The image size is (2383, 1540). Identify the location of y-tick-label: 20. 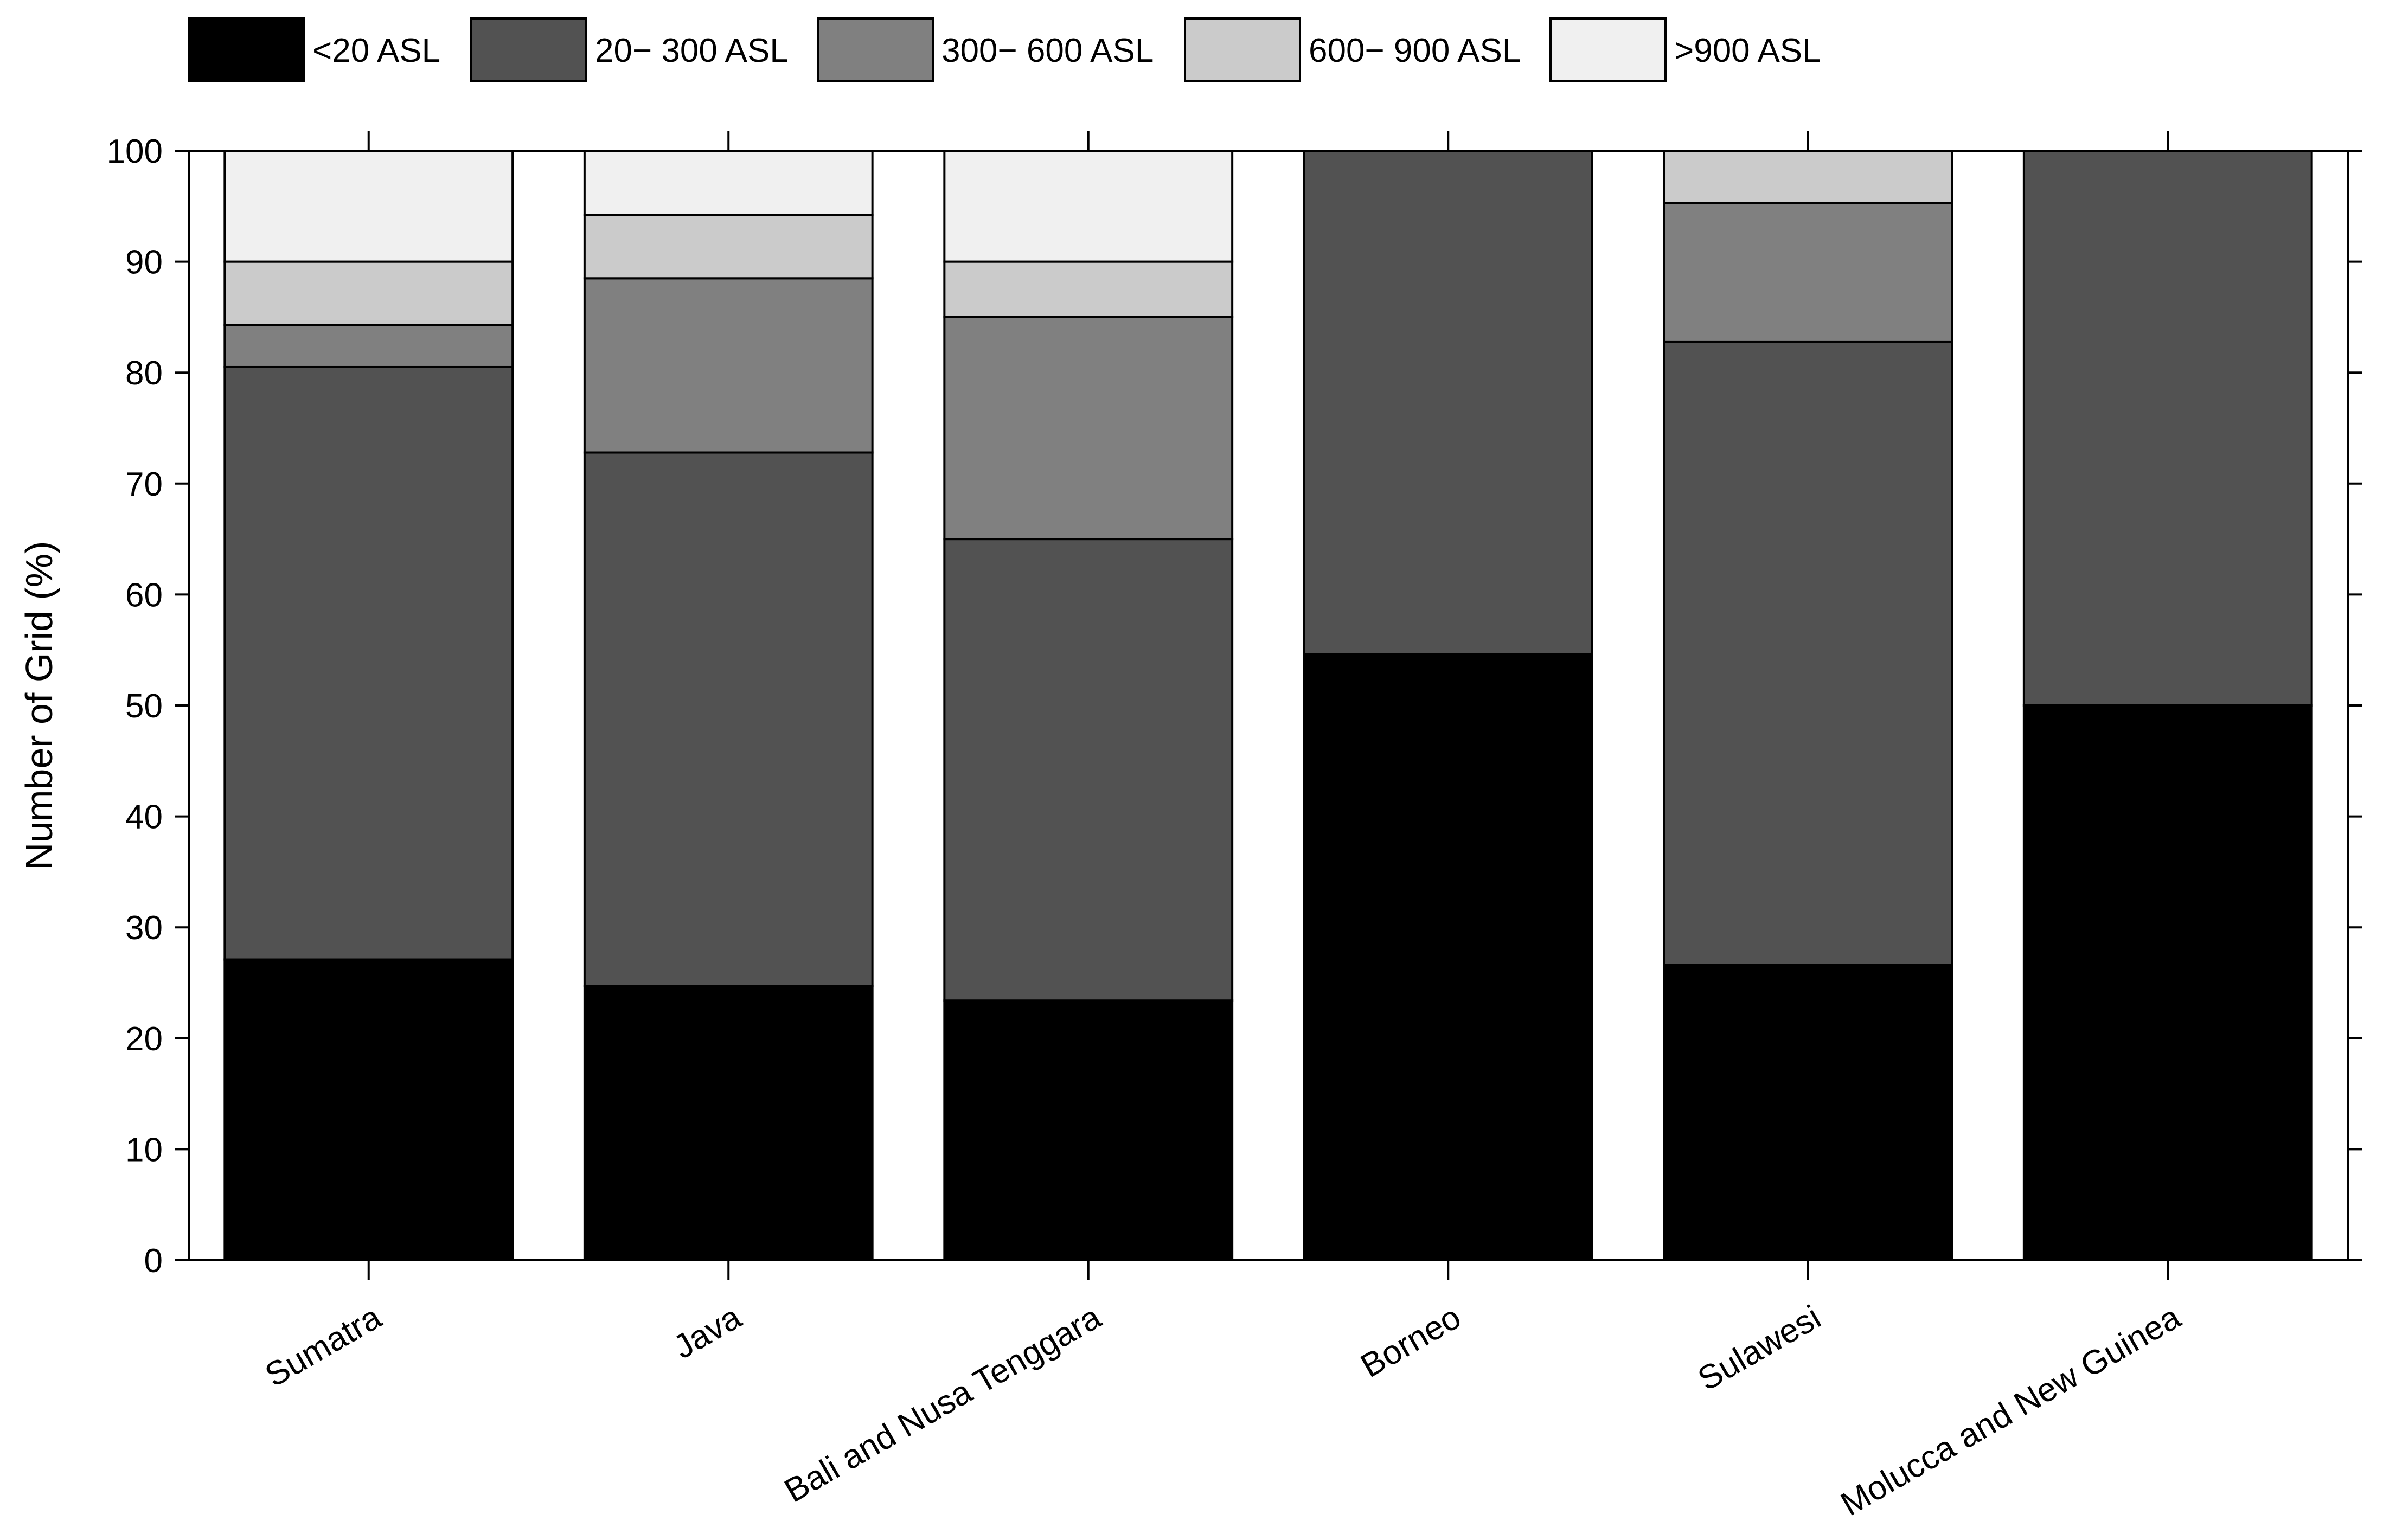
(144, 1039).